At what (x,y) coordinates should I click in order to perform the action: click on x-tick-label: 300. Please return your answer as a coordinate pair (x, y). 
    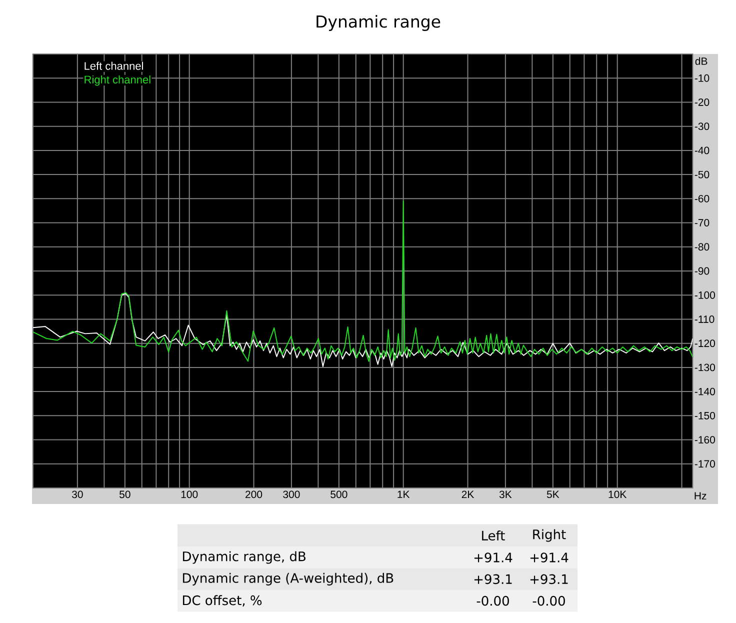
    Looking at the image, I should click on (291, 494).